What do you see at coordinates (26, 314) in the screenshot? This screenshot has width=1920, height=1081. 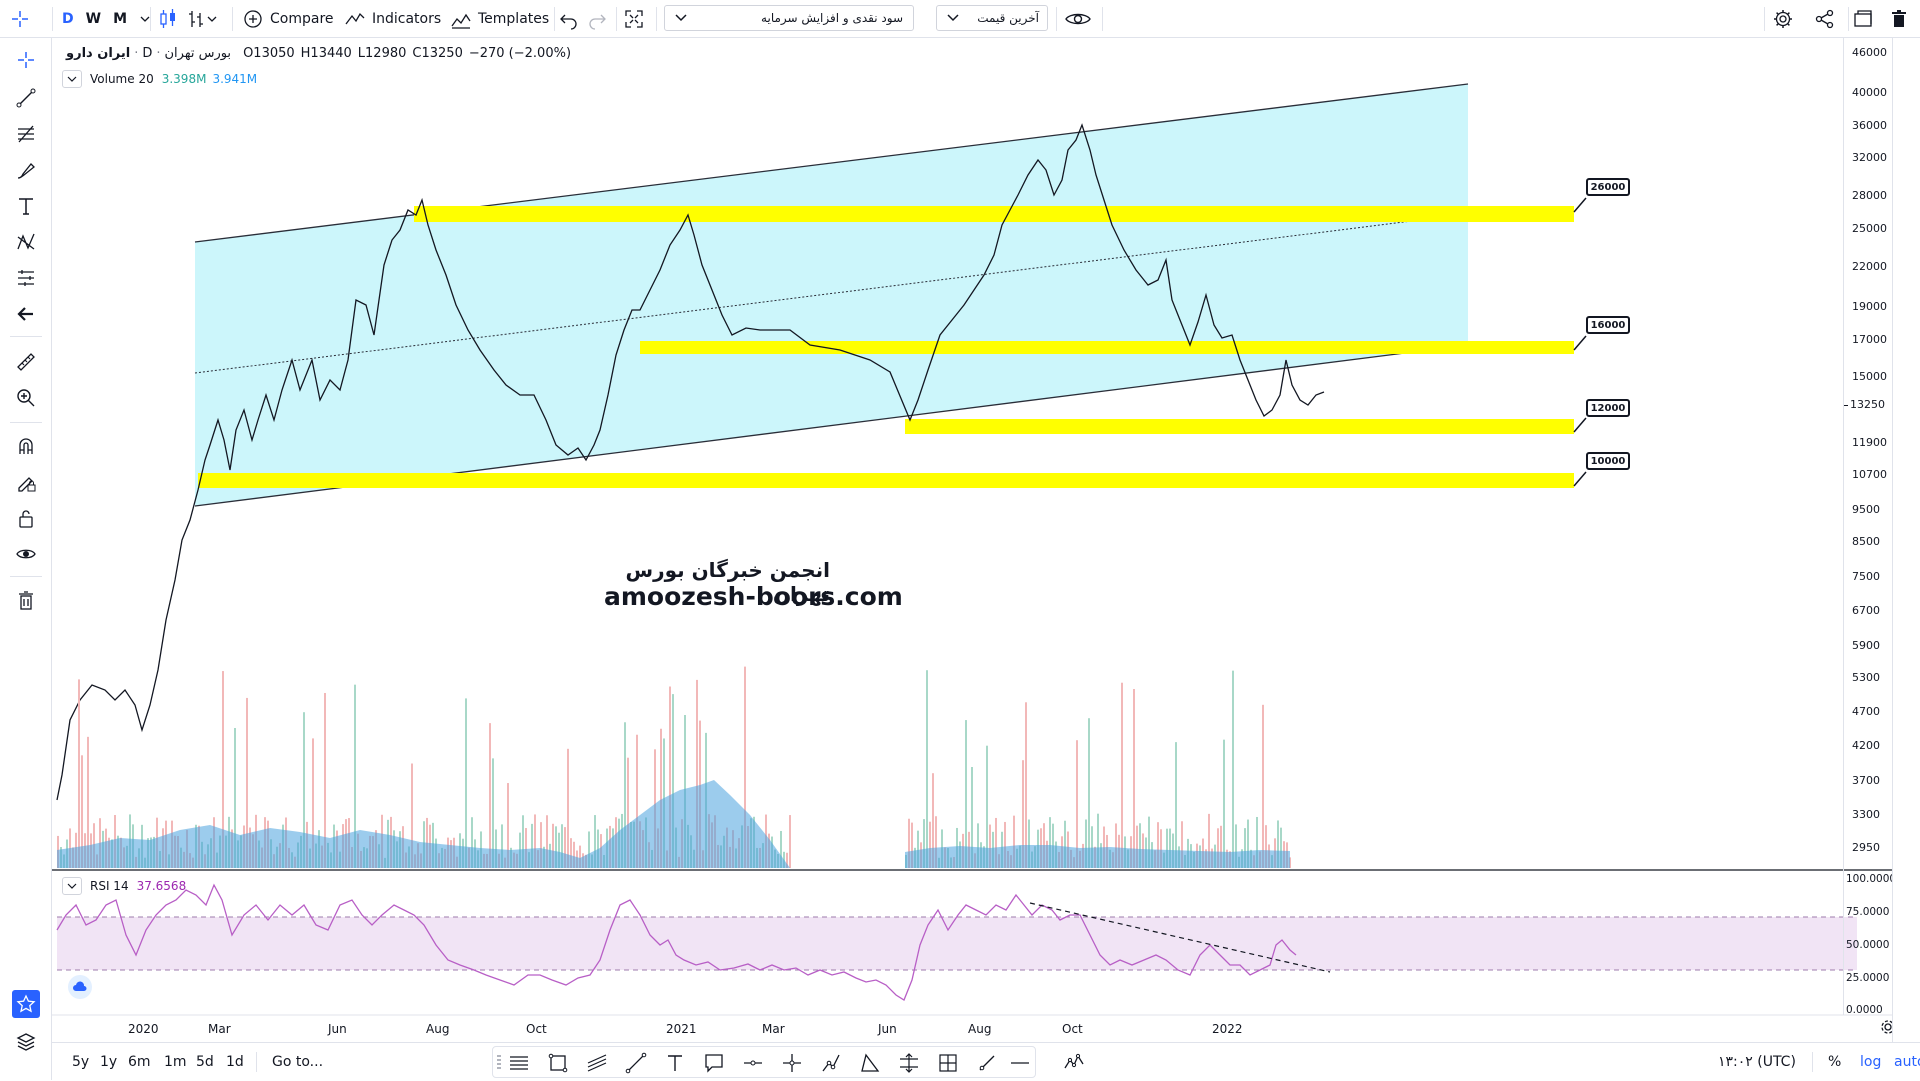 I see `arrow-left-icon` at bounding box center [26, 314].